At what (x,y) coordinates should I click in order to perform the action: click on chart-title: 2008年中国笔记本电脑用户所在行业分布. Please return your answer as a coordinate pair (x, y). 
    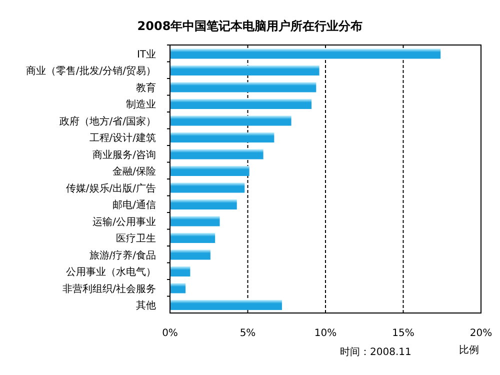
    Looking at the image, I should click on (250, 26).